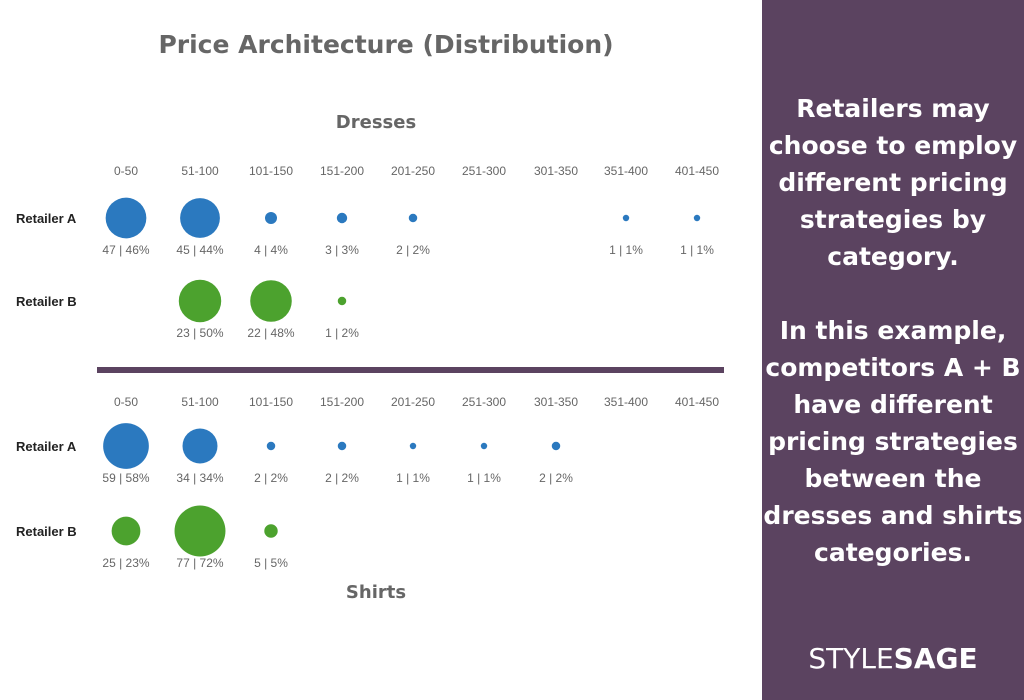 Image resolution: width=1024 pixels, height=700 pixels. Describe the element at coordinates (376, 122) in the screenshot. I see `dresses-chart-title: Dresses` at that location.